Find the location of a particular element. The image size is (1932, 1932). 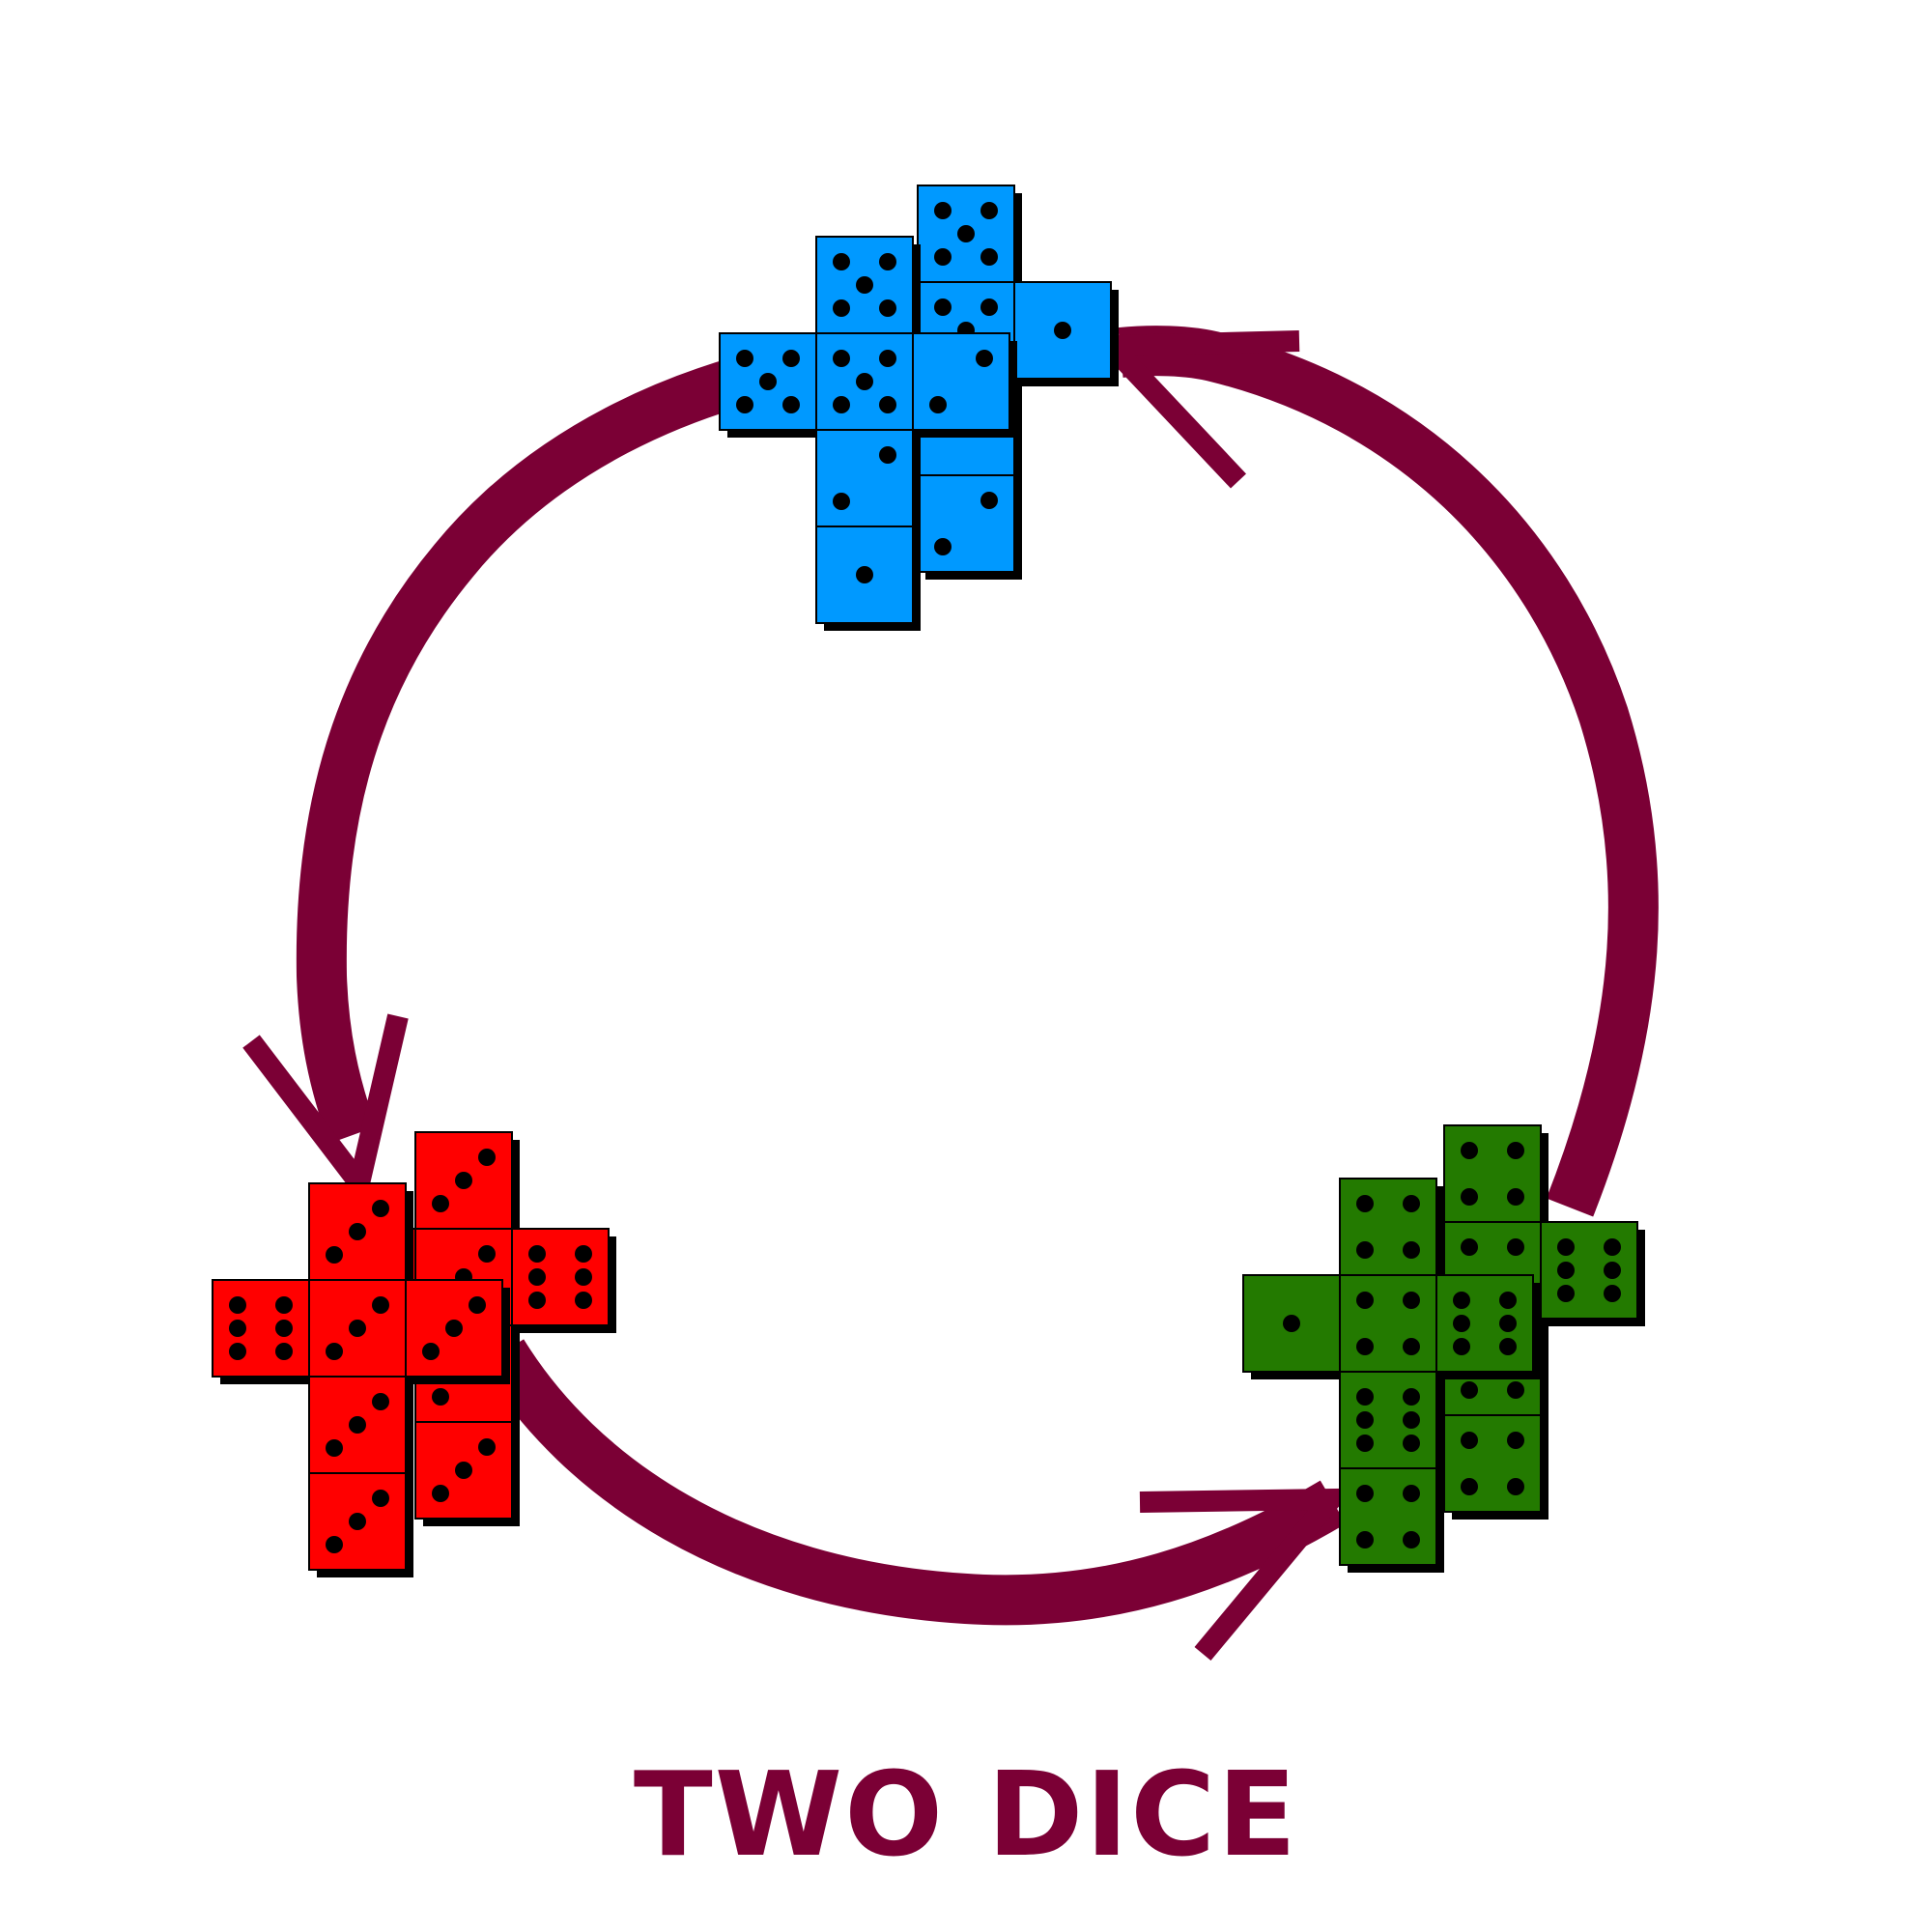

diagram-title: TWO DICE is located at coordinates (966, 1815).